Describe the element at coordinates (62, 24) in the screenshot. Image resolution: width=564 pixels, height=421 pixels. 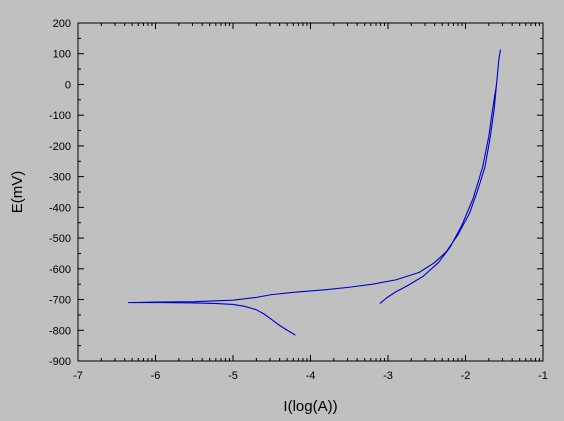
I see `y-tick-label: 200` at that location.